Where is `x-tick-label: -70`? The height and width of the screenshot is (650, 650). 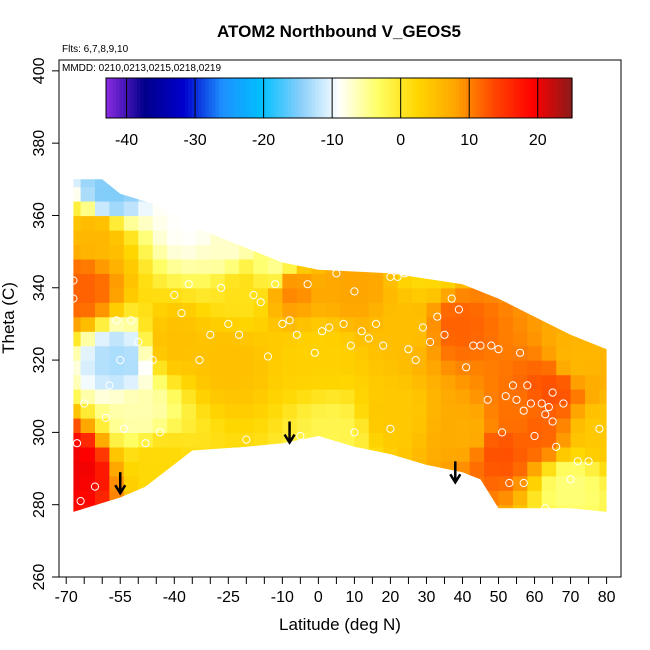
x-tick-label: -70 is located at coordinates (66, 597).